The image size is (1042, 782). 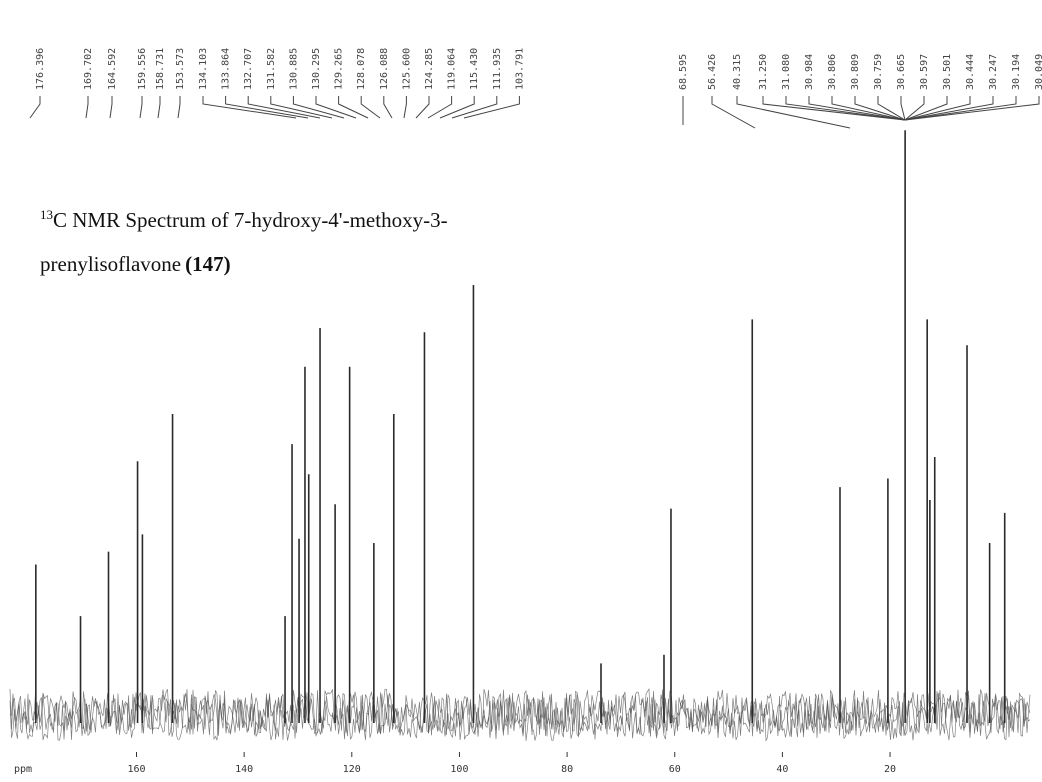 What do you see at coordinates (675, 769) in the screenshot?
I see `x-tick-label: 60` at bounding box center [675, 769].